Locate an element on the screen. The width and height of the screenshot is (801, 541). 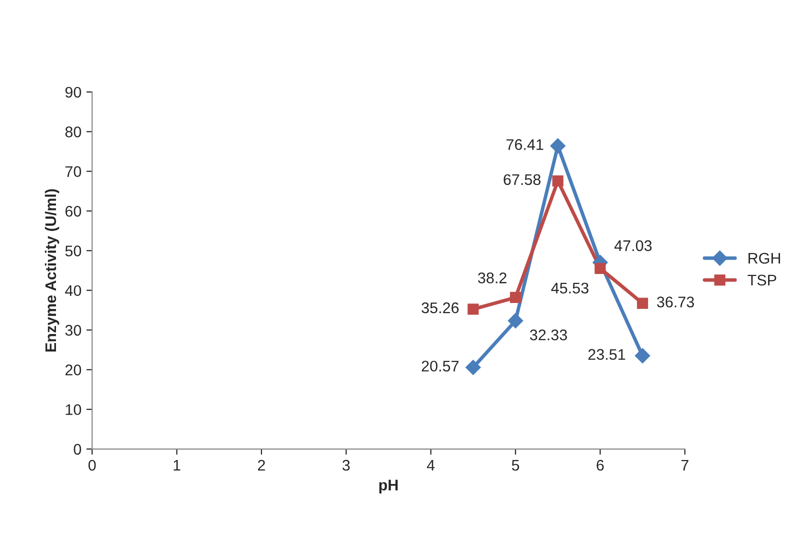
y-tick-label: 80 is located at coordinates (73, 132).